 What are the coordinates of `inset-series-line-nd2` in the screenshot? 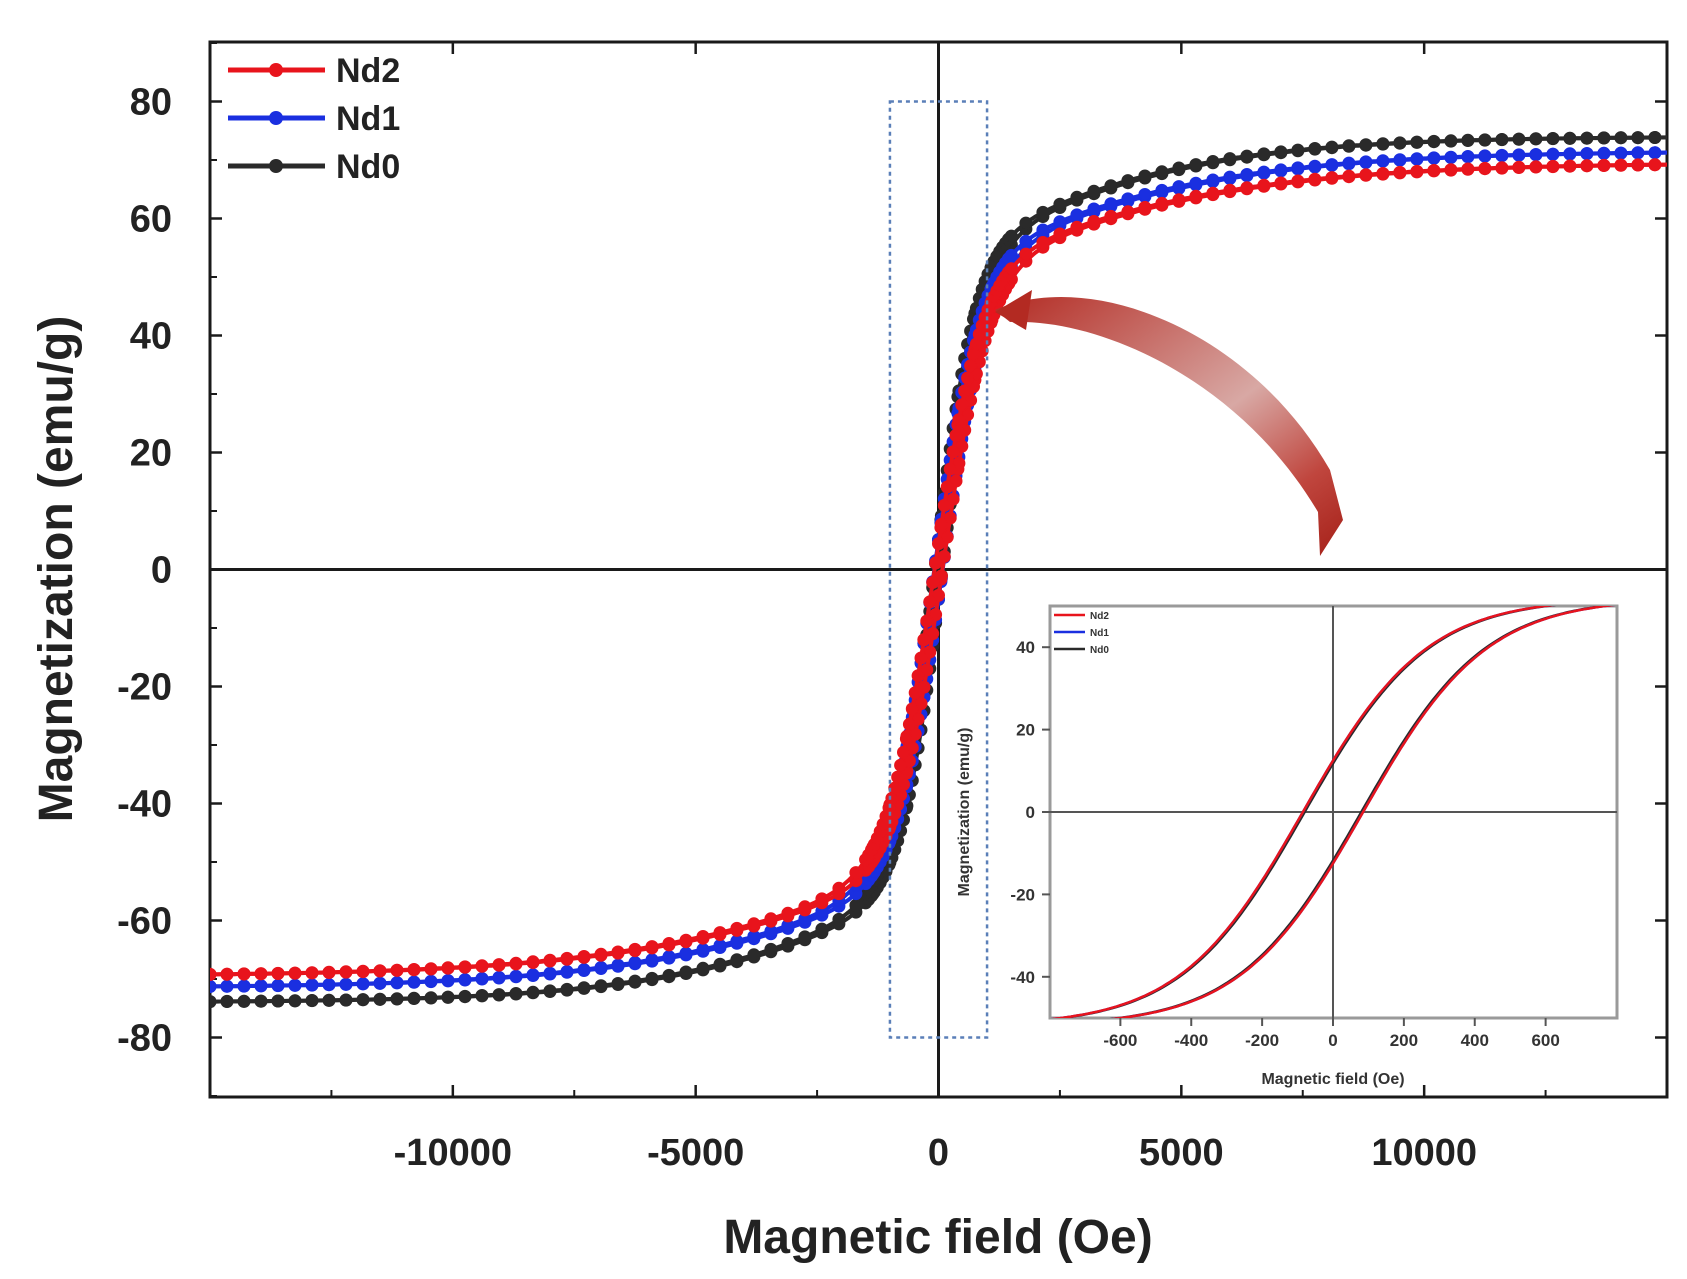 It's located at (1363, 812).